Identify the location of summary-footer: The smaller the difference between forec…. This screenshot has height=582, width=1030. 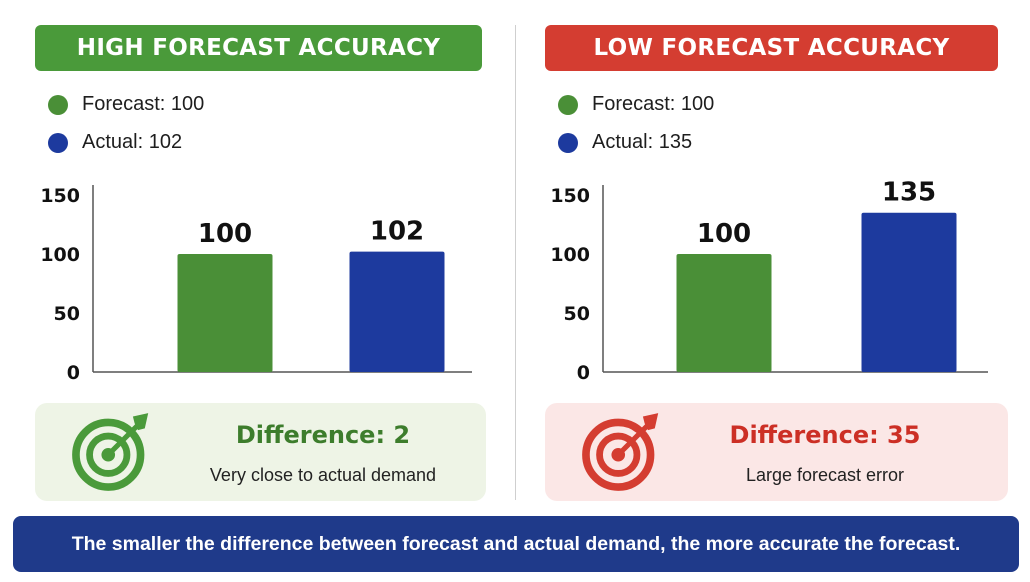
(516, 544).